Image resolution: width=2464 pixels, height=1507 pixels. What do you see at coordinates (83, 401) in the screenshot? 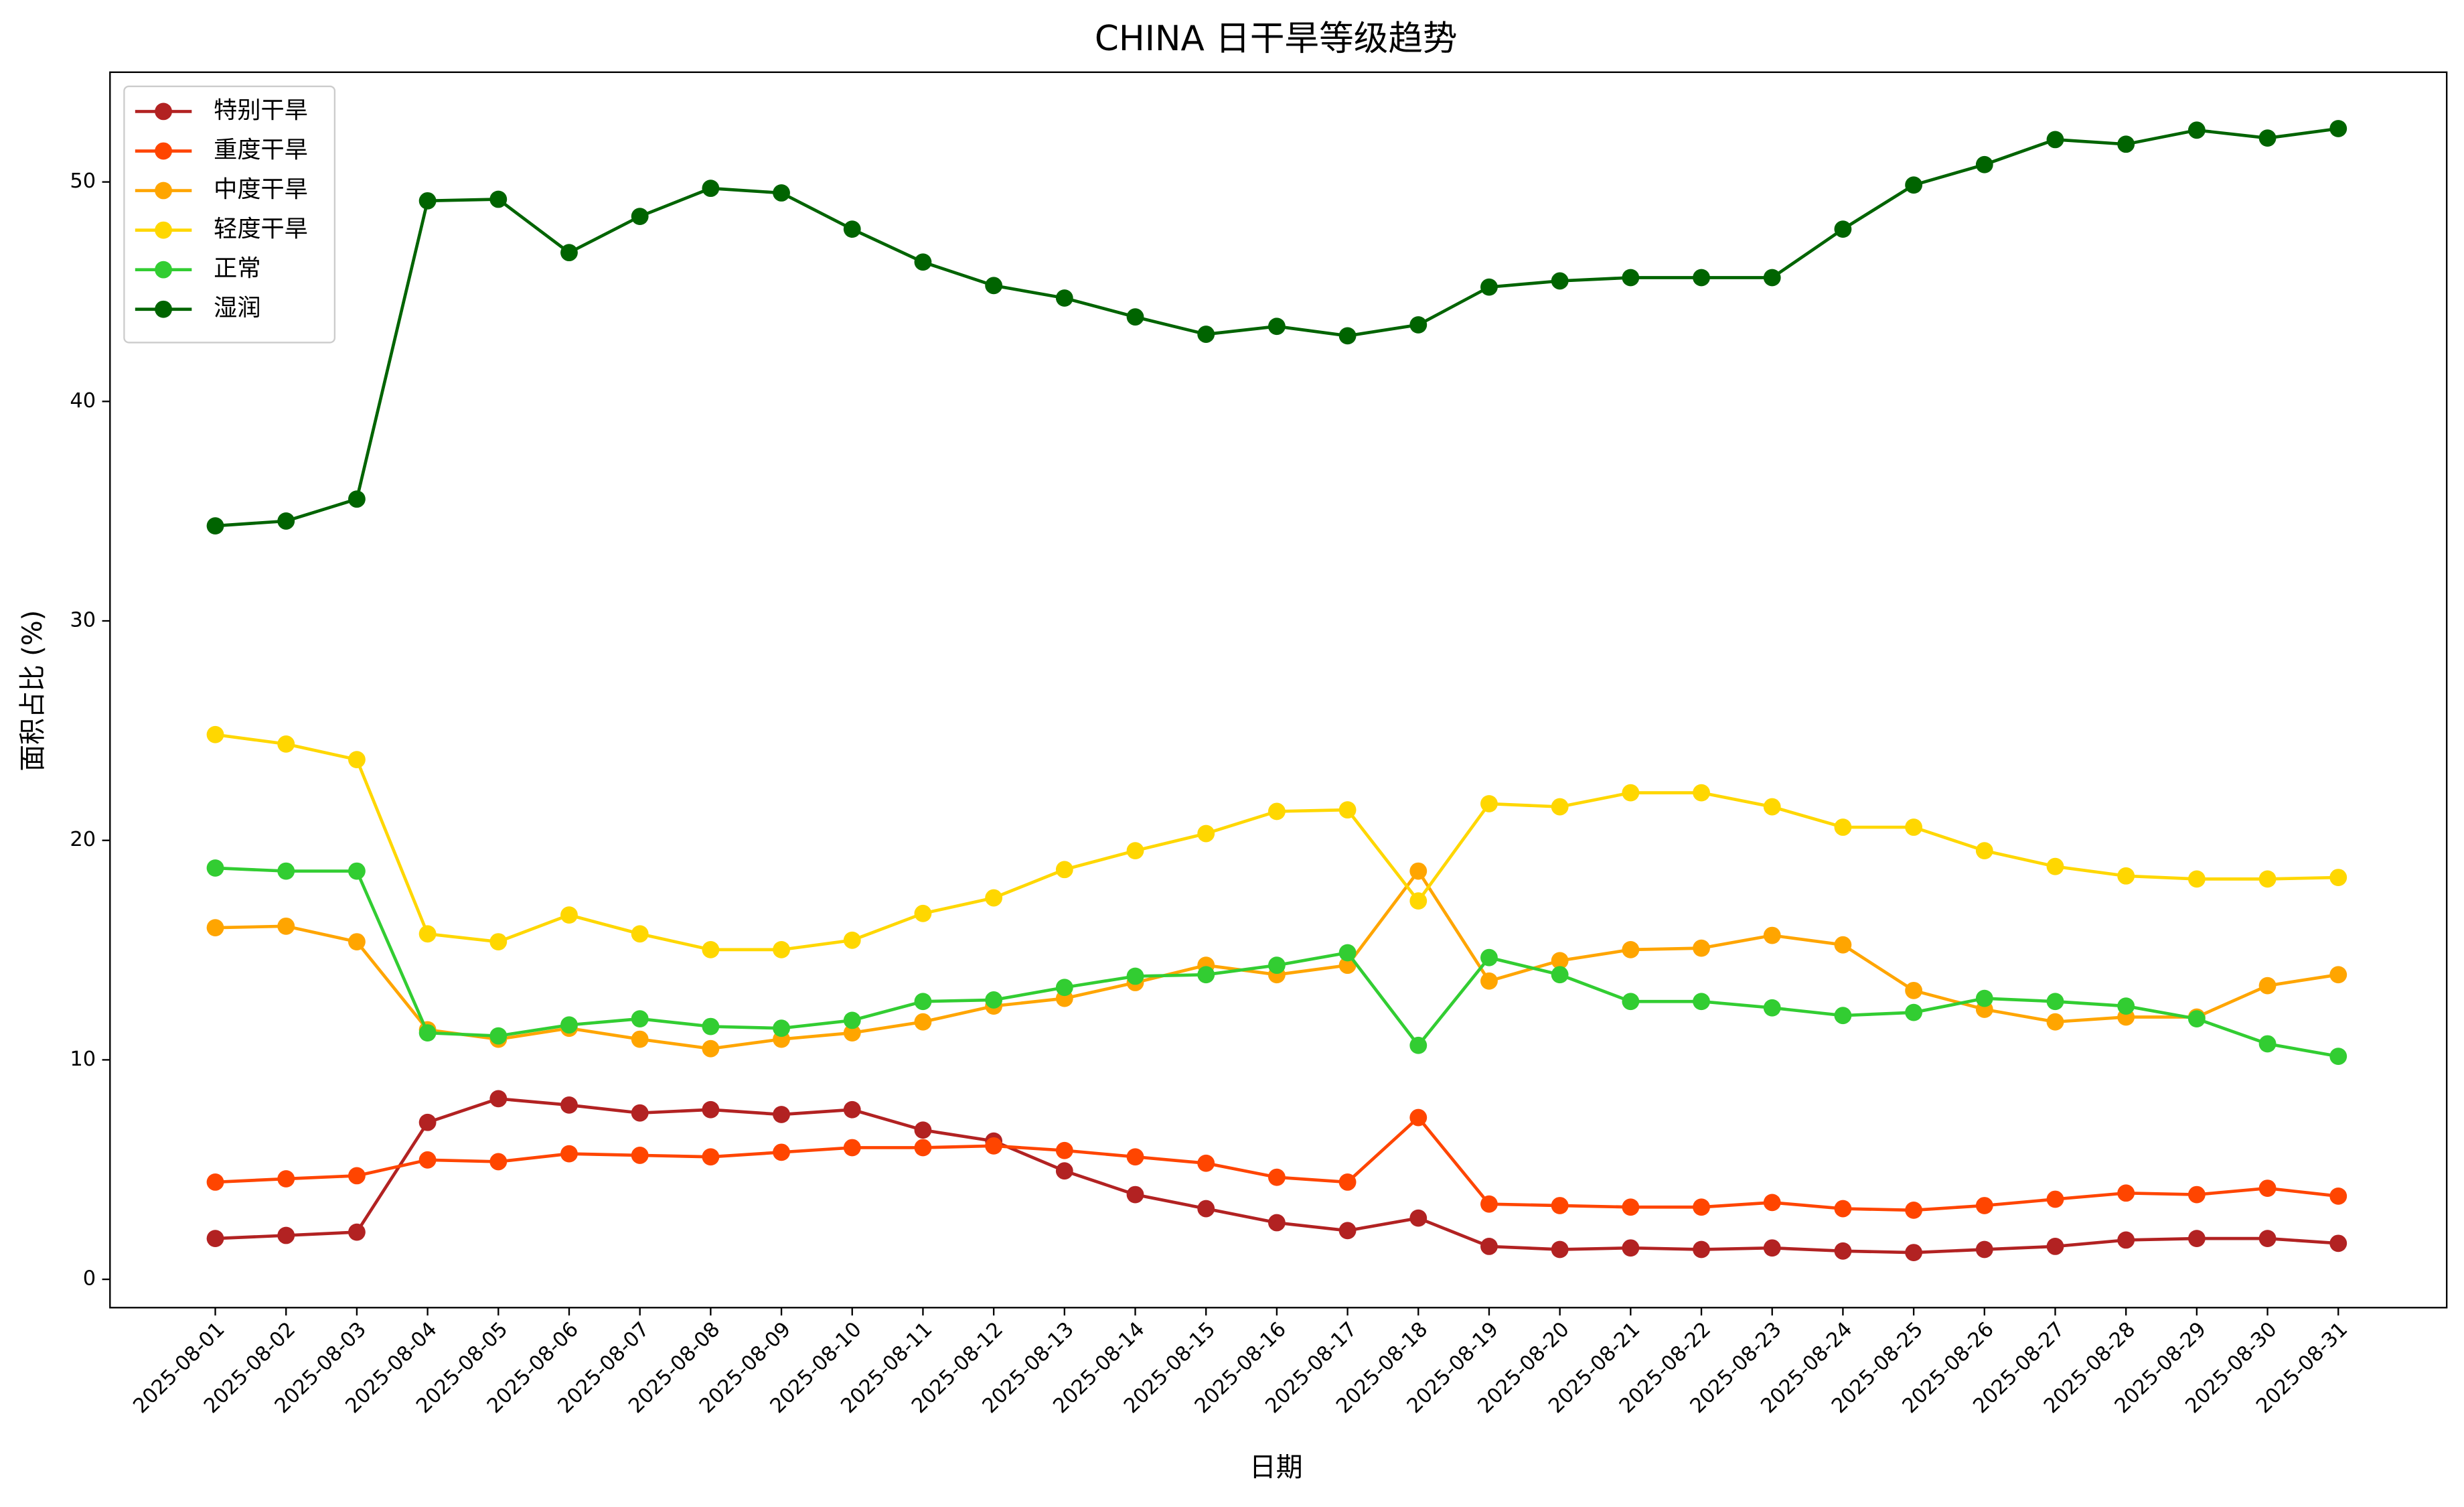
I see `y-tick-label: 40` at bounding box center [83, 401].